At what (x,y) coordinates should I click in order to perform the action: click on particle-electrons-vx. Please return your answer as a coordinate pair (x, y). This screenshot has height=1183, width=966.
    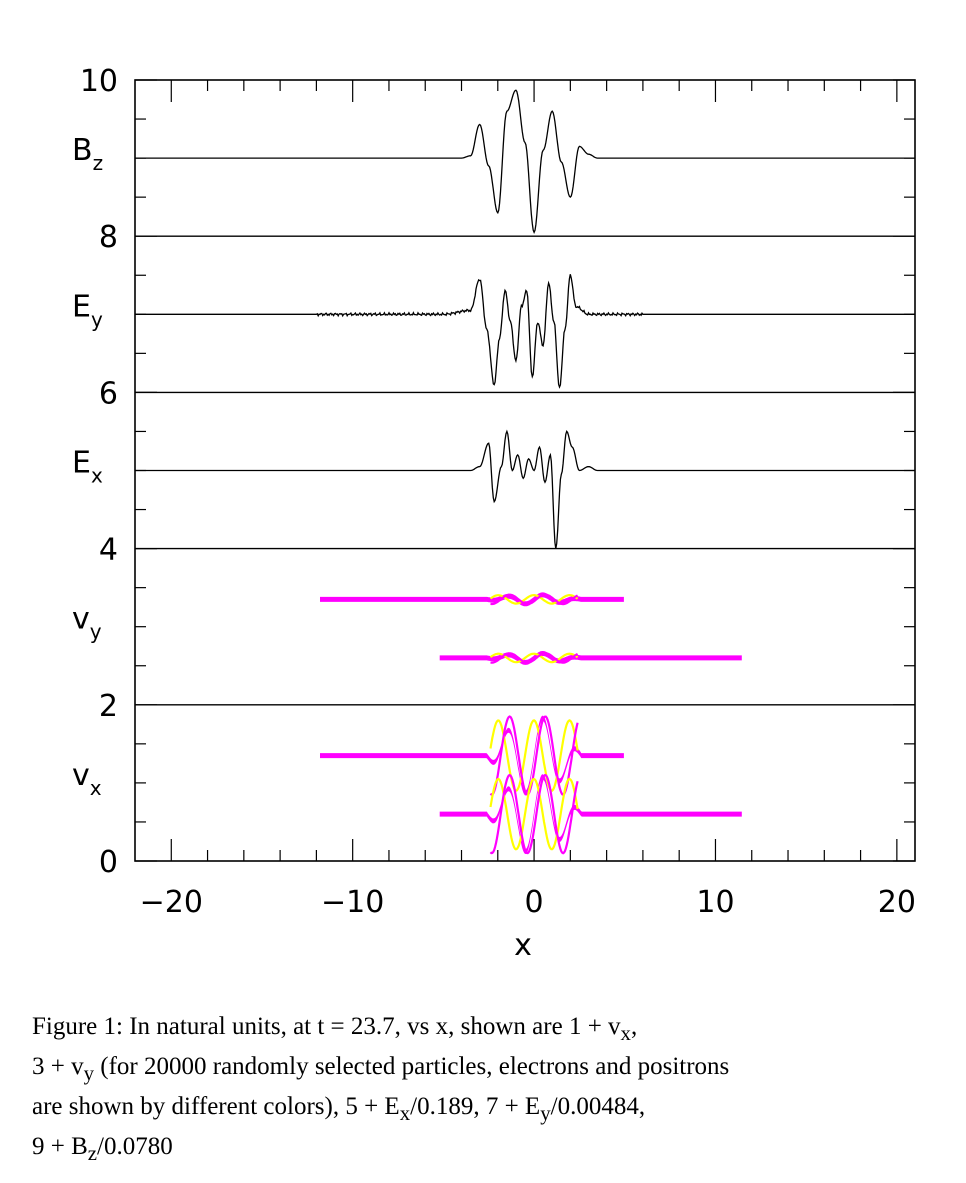
    Looking at the image, I should click on (534, 814).